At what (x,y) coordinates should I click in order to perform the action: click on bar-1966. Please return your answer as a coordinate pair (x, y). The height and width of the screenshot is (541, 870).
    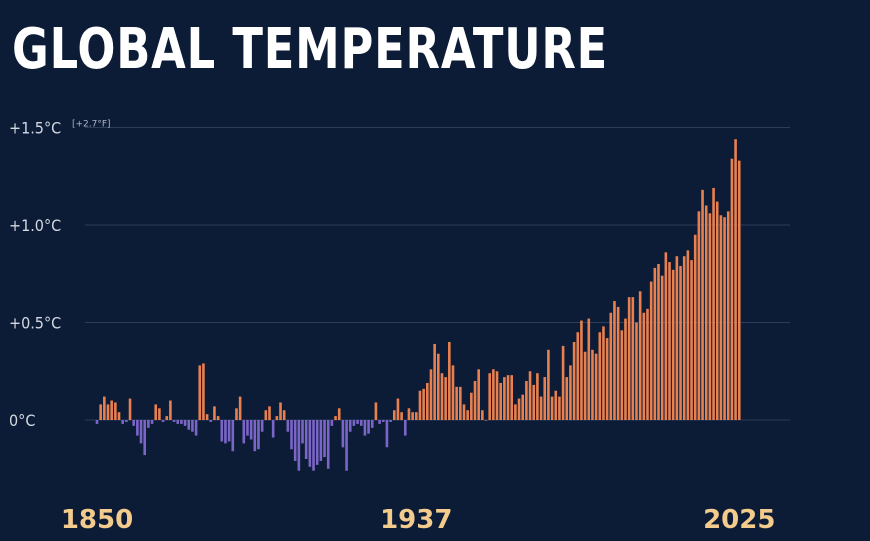
    Looking at the image, I should click on (523, 407).